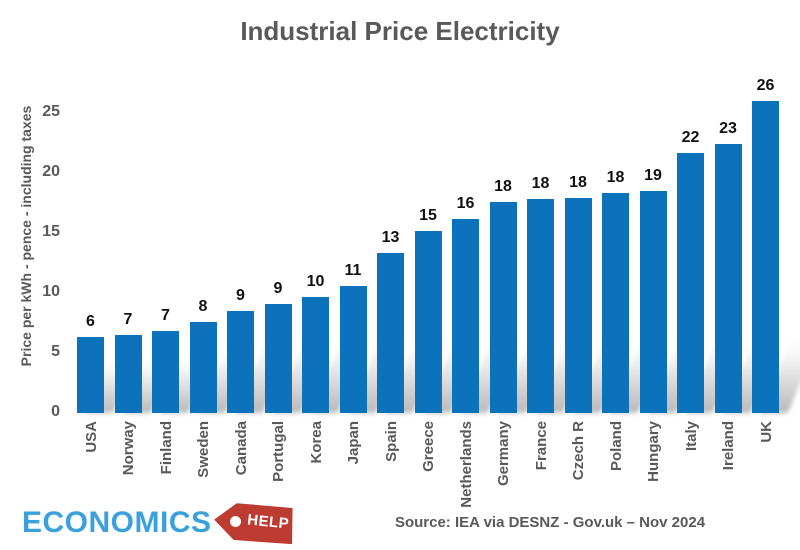 Image resolution: width=800 pixels, height=550 pixels. What do you see at coordinates (51, 231) in the screenshot?
I see `y-tick-label: 15` at bounding box center [51, 231].